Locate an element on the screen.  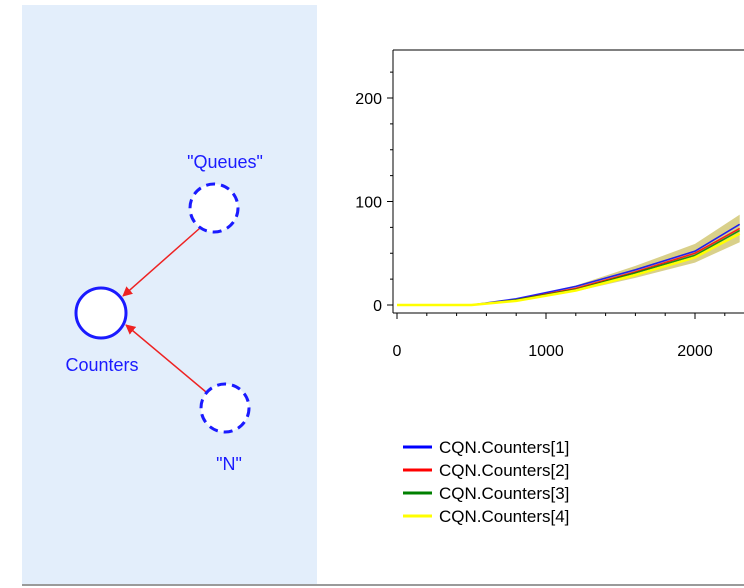
x-tick-label: 1000 is located at coordinates (546, 351).